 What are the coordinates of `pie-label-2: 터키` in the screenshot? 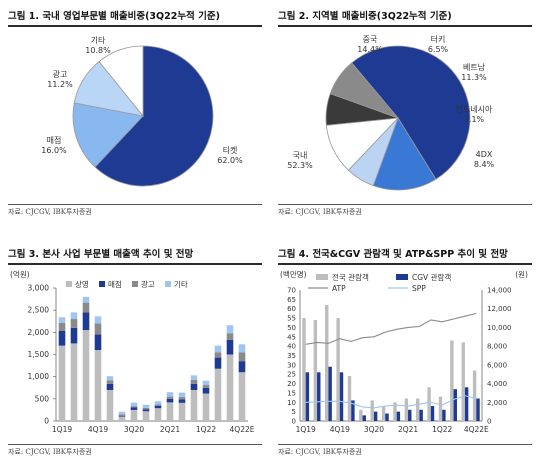 It's located at (438, 39).